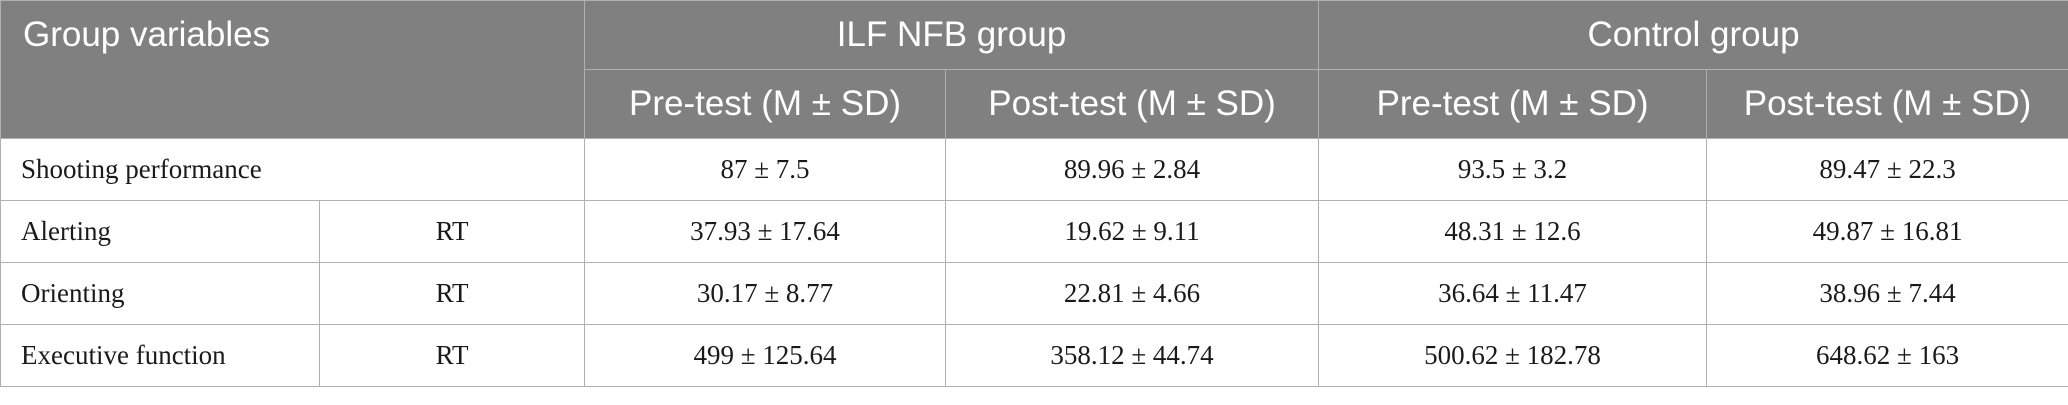  I want to click on header-group-variables: Group variables, so click(293, 69).